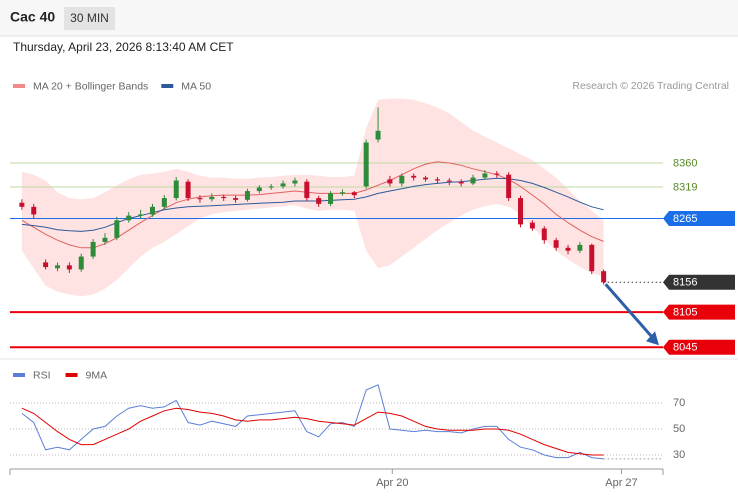 The image size is (738, 500). What do you see at coordinates (369, 18) in the screenshot?
I see `header-bar` at bounding box center [369, 18].